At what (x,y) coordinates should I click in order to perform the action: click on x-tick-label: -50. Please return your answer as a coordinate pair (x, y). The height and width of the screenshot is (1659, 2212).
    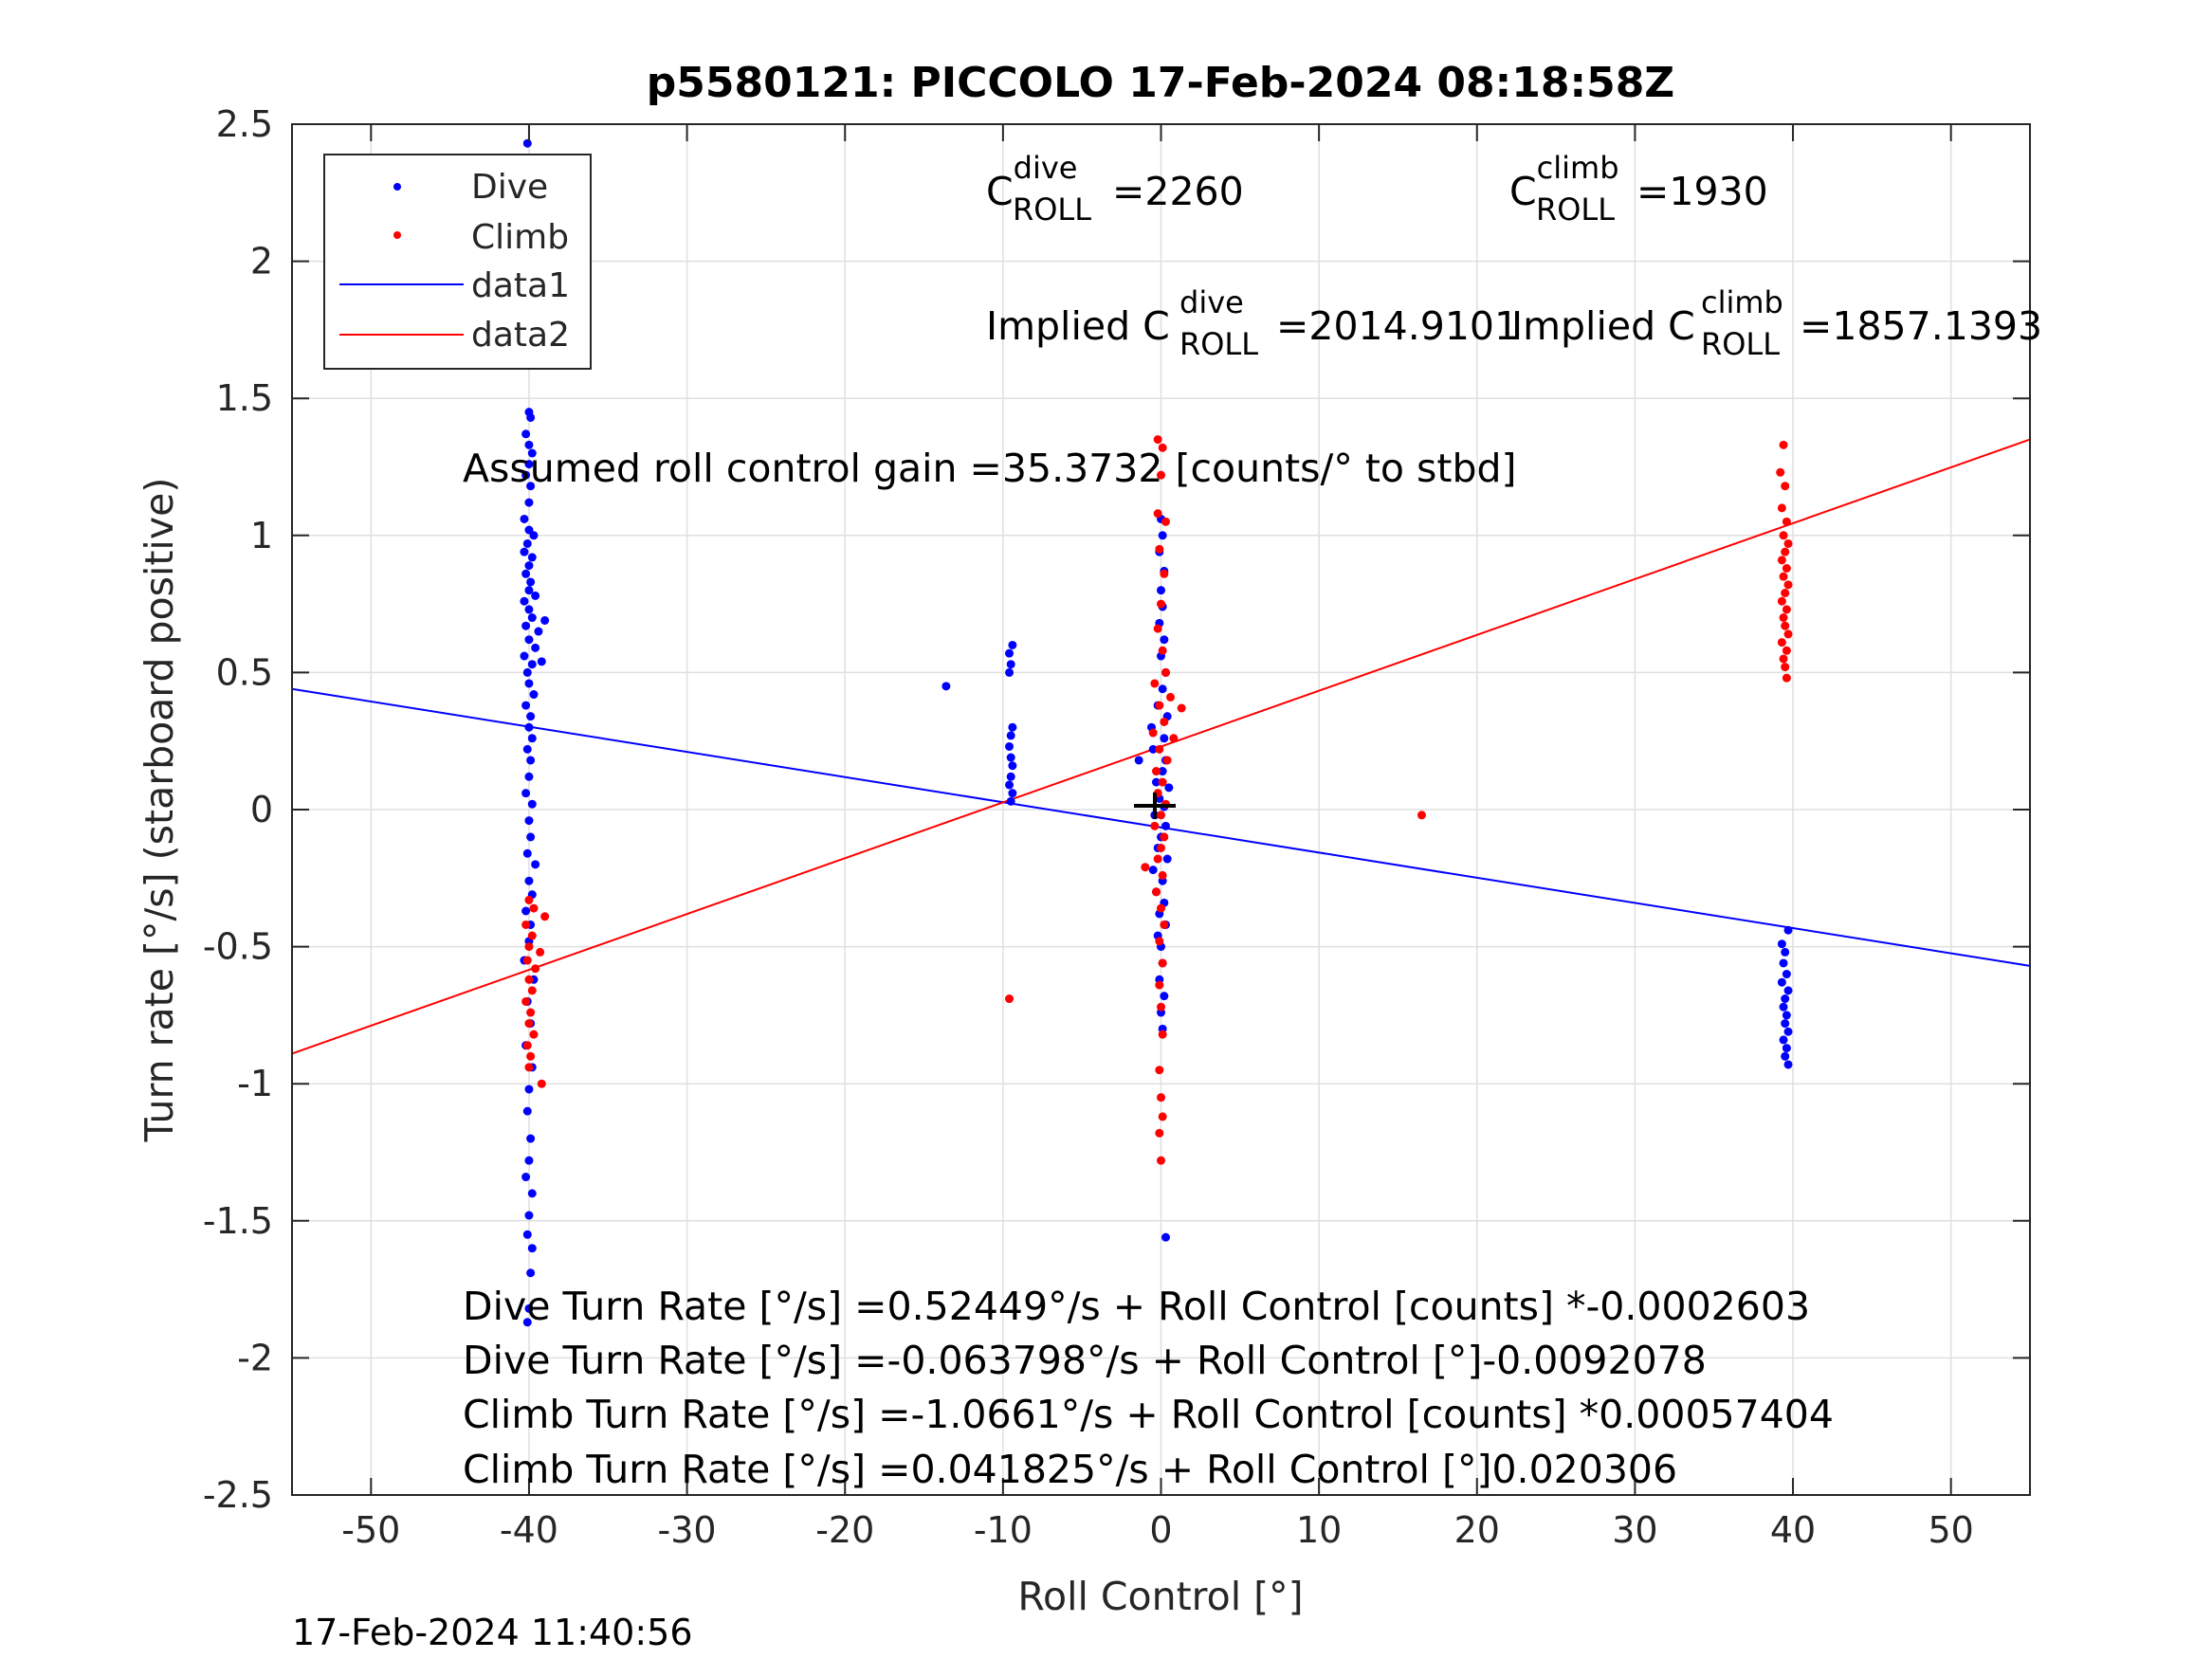
    Looking at the image, I should click on (370, 1530).